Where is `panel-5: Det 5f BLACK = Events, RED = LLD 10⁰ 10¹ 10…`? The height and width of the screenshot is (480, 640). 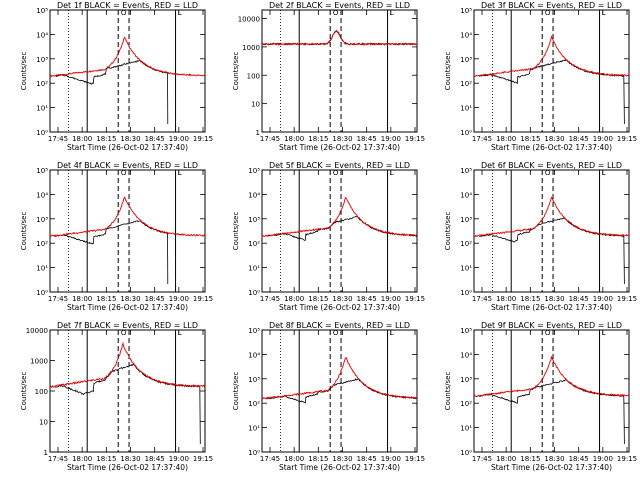 panel-5: Det 5f BLACK = Events, RED = LLD 10⁰ 10¹ 10… is located at coordinates (328, 236).